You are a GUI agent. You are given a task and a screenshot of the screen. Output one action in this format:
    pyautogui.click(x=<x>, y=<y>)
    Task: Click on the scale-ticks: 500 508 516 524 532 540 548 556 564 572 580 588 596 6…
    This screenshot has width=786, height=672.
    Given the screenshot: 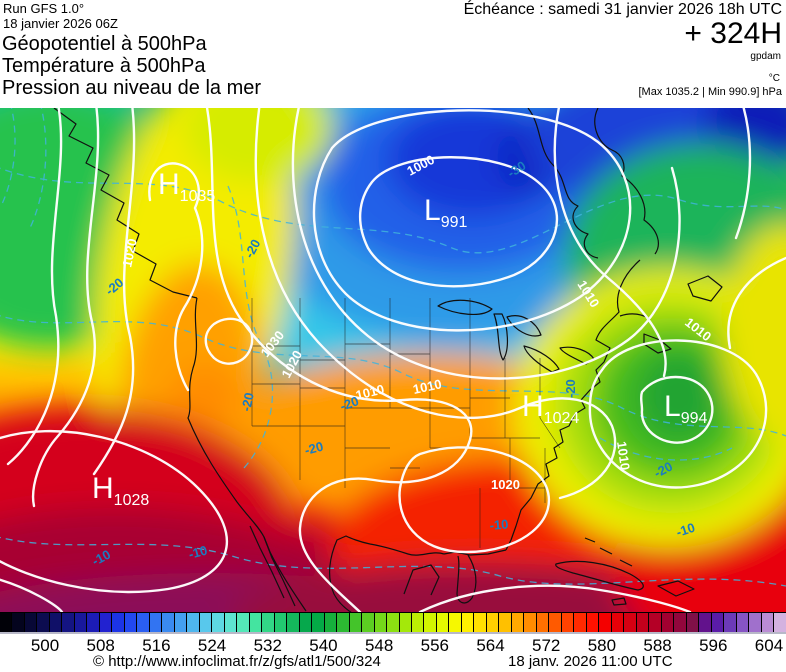 What is the action you would take?
    pyautogui.click(x=393, y=645)
    